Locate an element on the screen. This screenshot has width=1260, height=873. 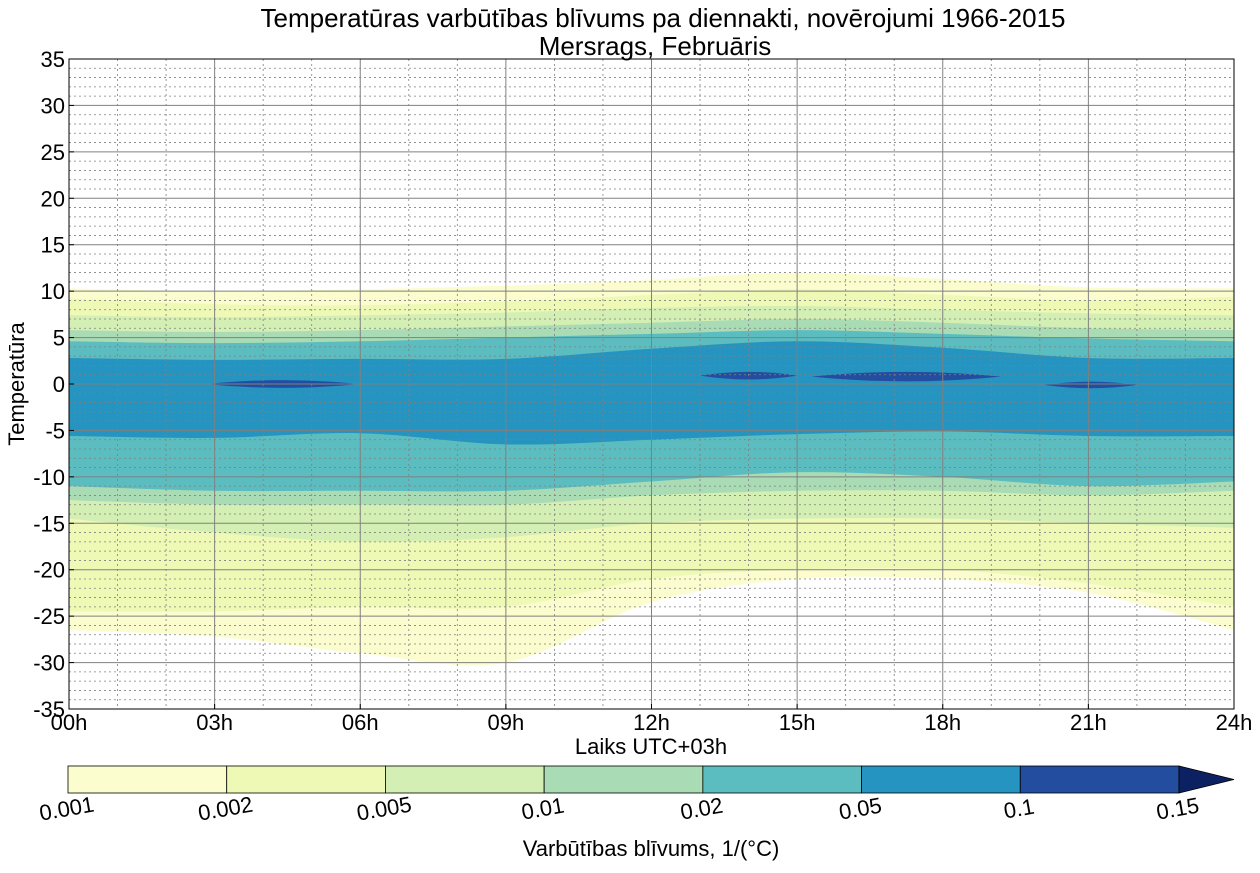
y-tick-label: 0 is located at coordinates (59, 384).